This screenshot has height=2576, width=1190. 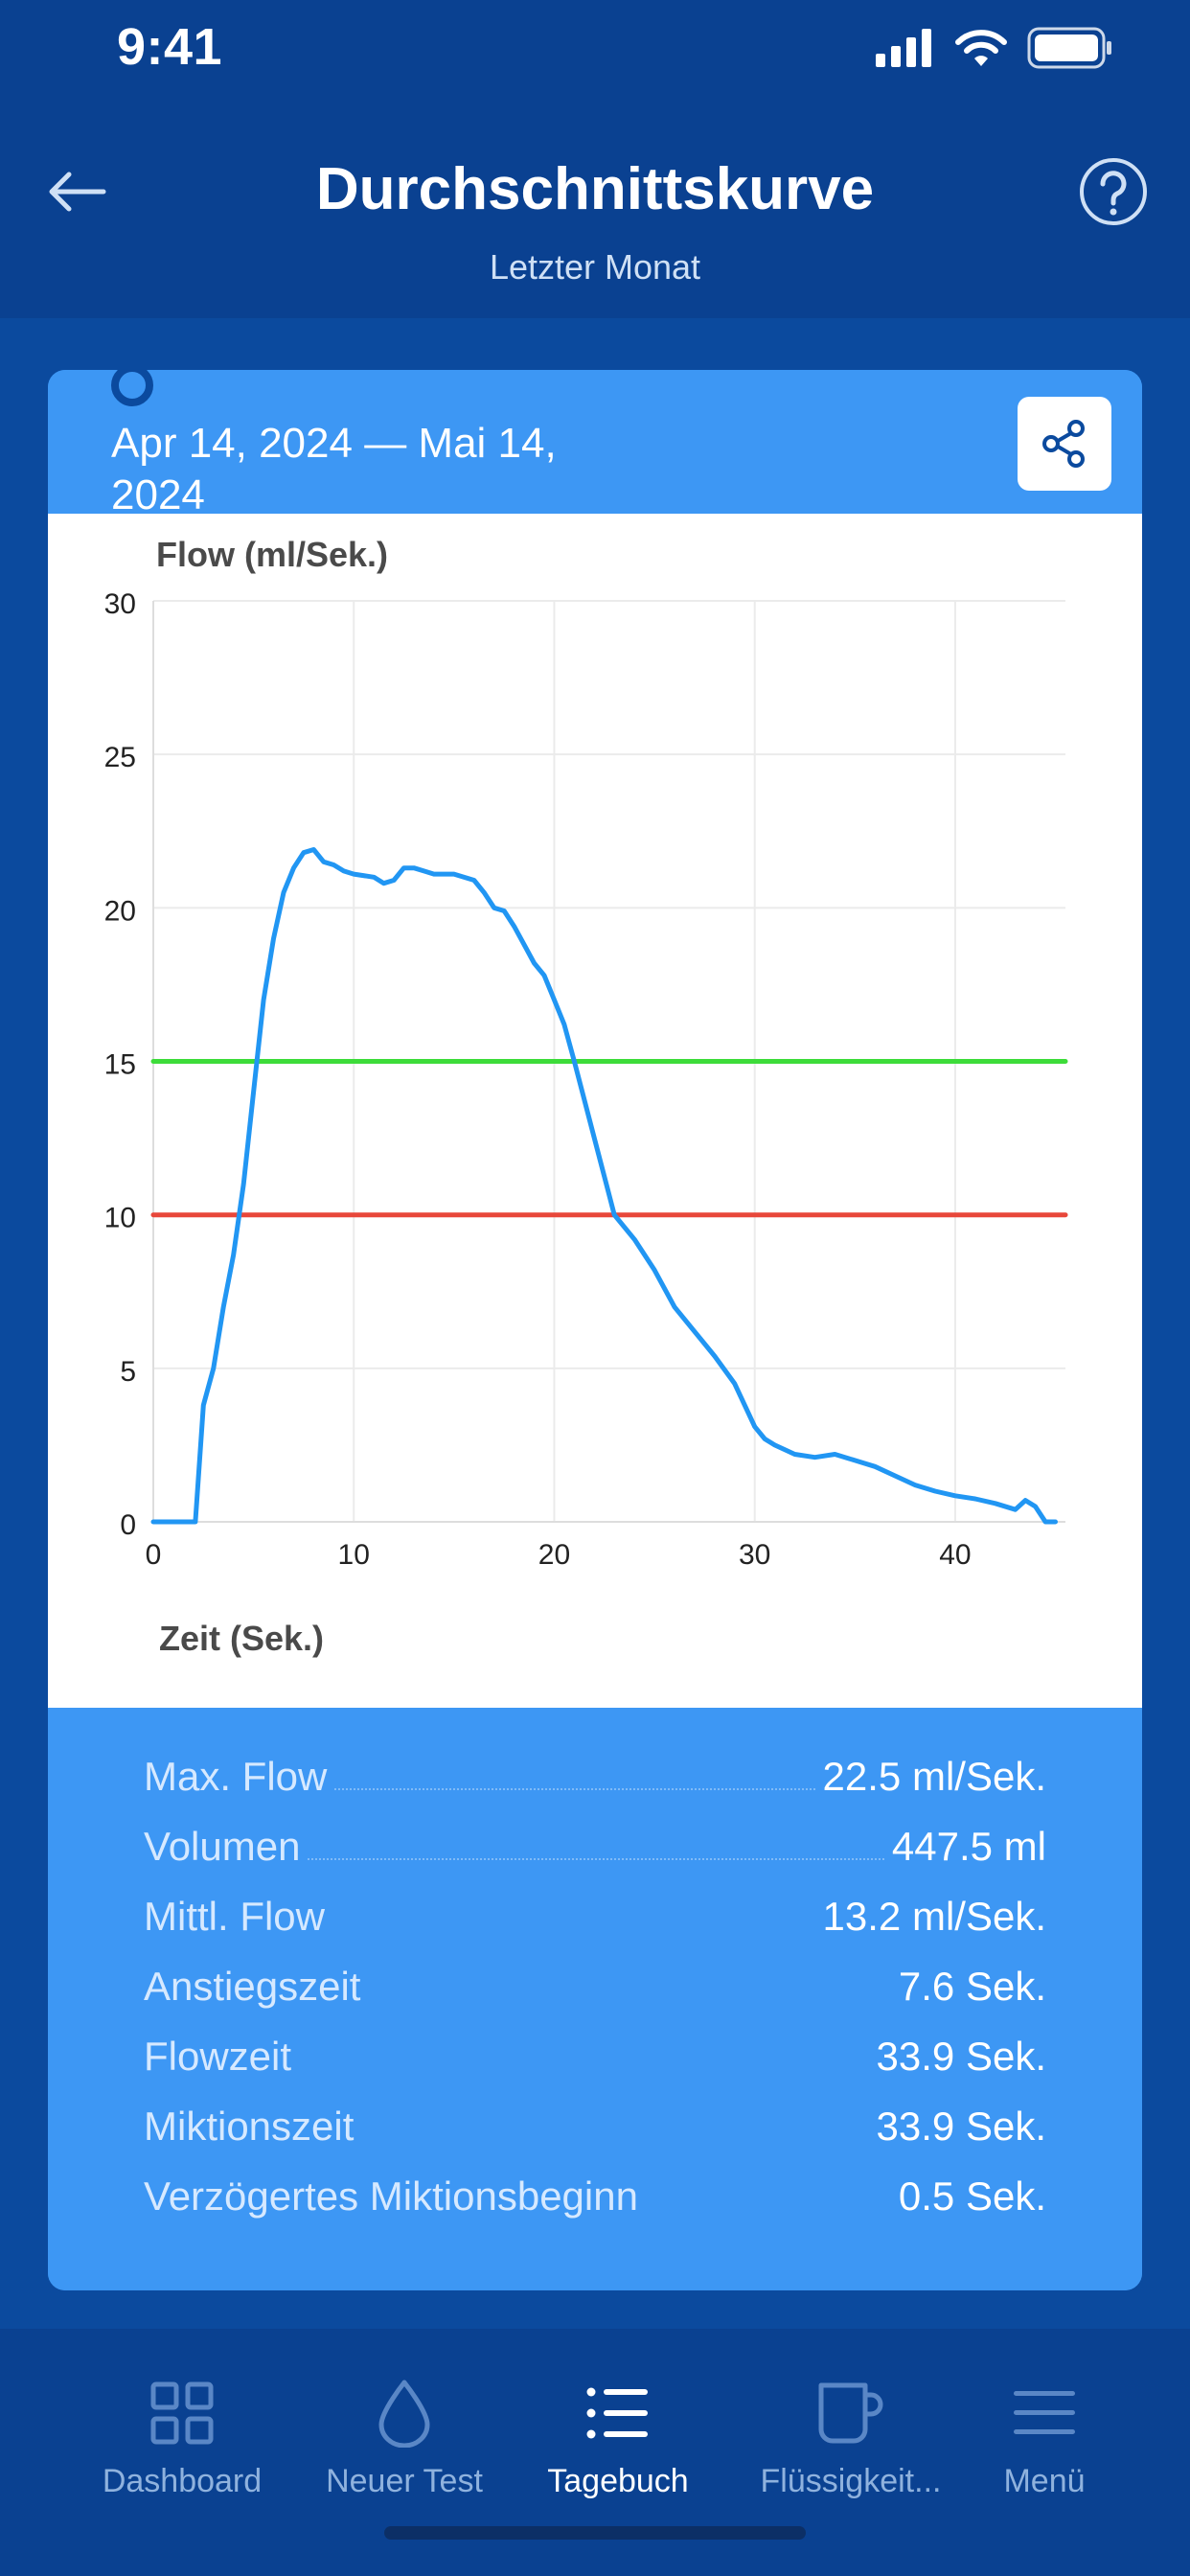 I want to click on y-tick-label: 0, so click(x=128, y=1525).